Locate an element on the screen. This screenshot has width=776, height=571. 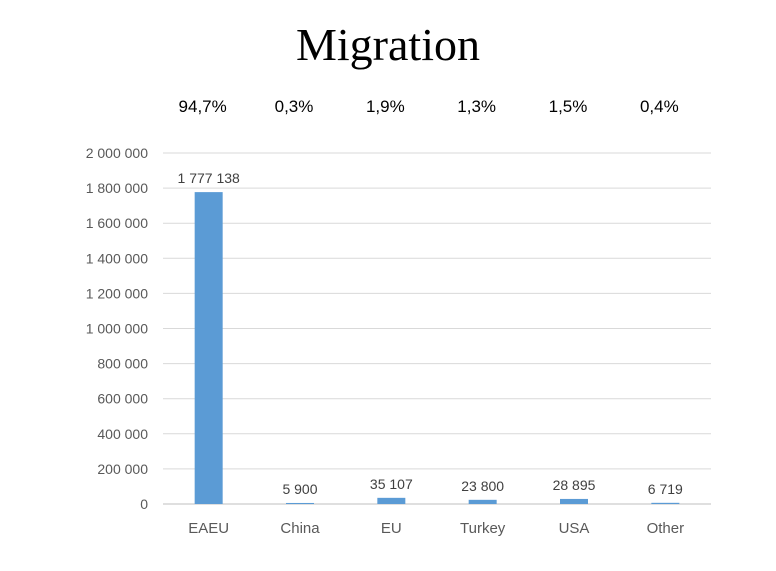
y-tick-label: 600 000 is located at coordinates (122, 399).